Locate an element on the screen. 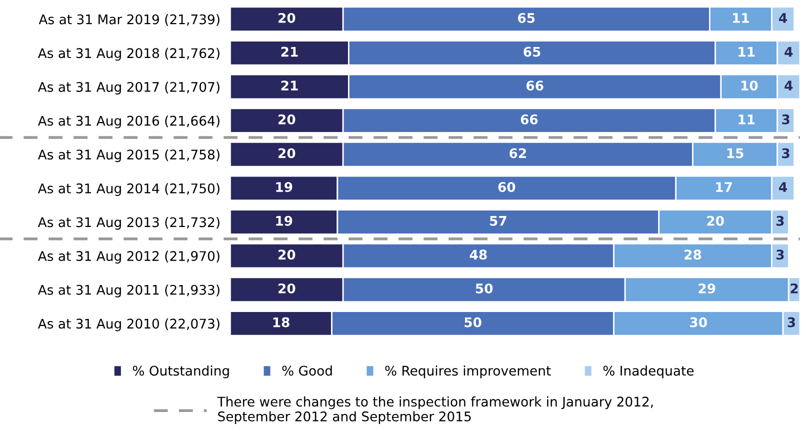  legend-label: % Outstanding is located at coordinates (180, 371).